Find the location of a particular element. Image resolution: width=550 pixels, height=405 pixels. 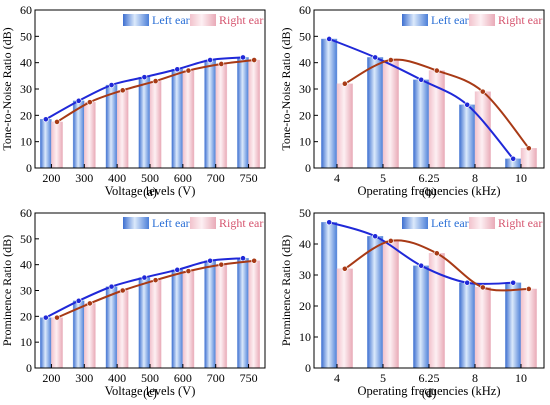

y-axis-label: Prominence Ratio (dB) is located at coordinates (286, 290).